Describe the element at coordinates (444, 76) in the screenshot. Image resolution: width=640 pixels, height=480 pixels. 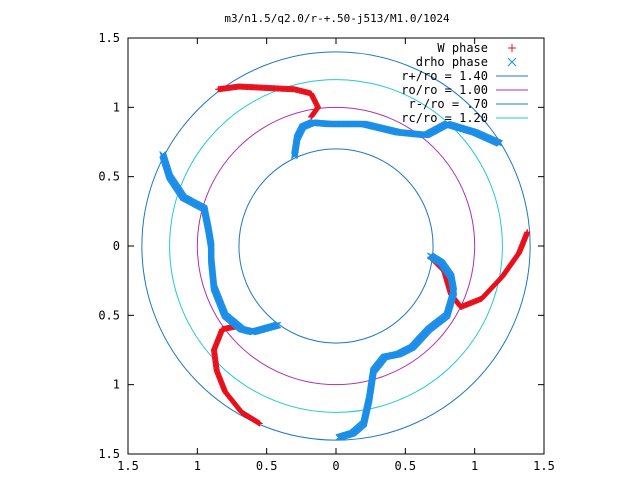
I see `legend-label: r+/ro = 1.40` at that location.